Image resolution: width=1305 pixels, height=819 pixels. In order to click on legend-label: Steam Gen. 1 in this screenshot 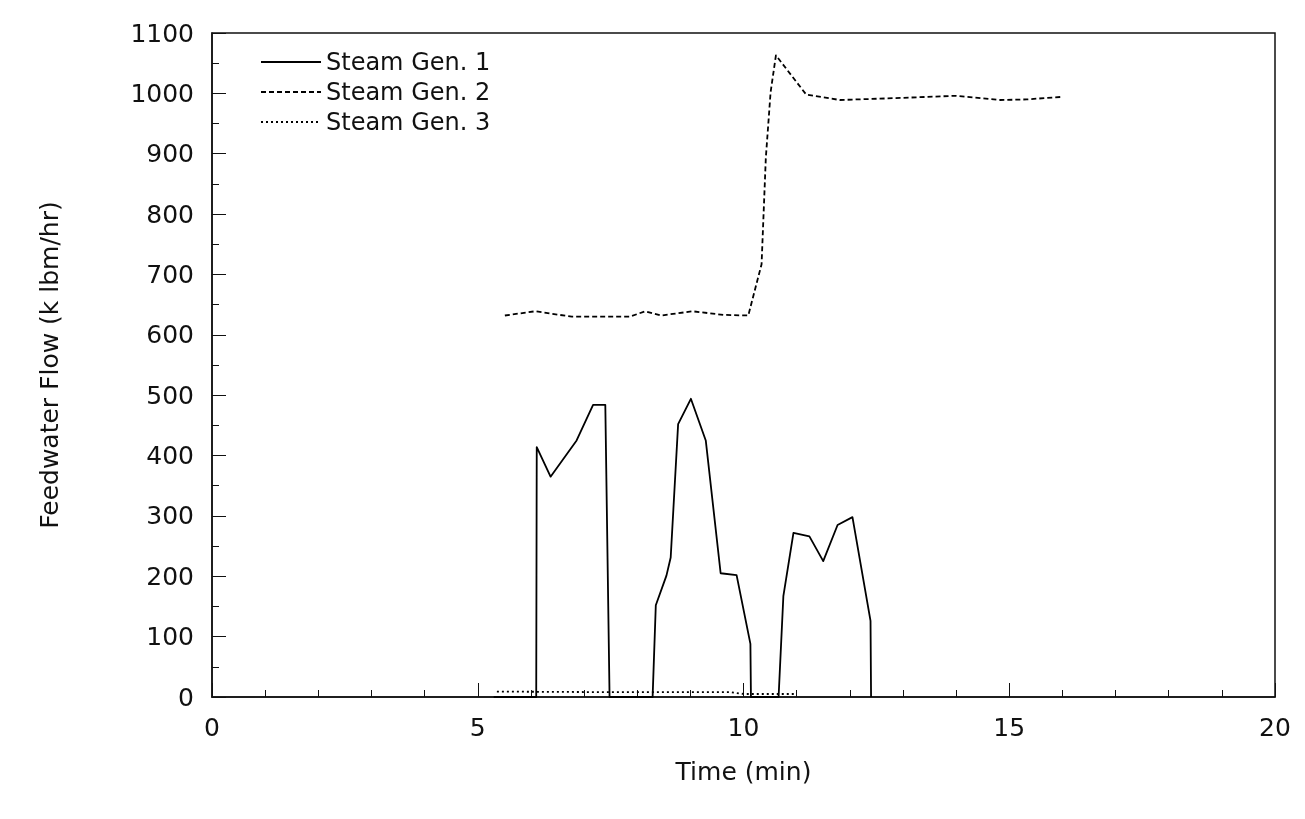, I will do `click(408, 62)`.